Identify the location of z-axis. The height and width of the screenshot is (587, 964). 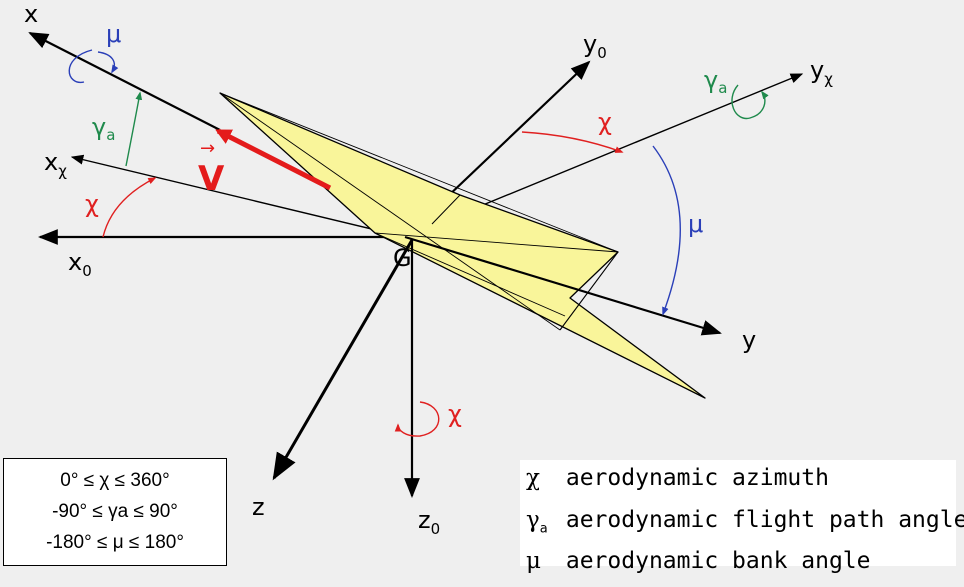
(343, 360).